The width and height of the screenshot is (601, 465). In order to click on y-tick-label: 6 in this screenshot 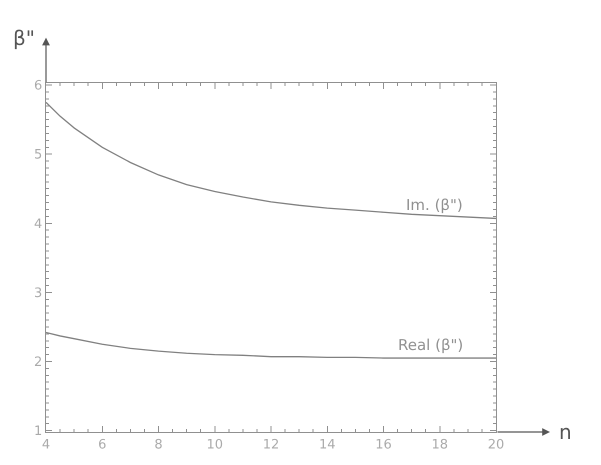, I will do `click(38, 86)`.